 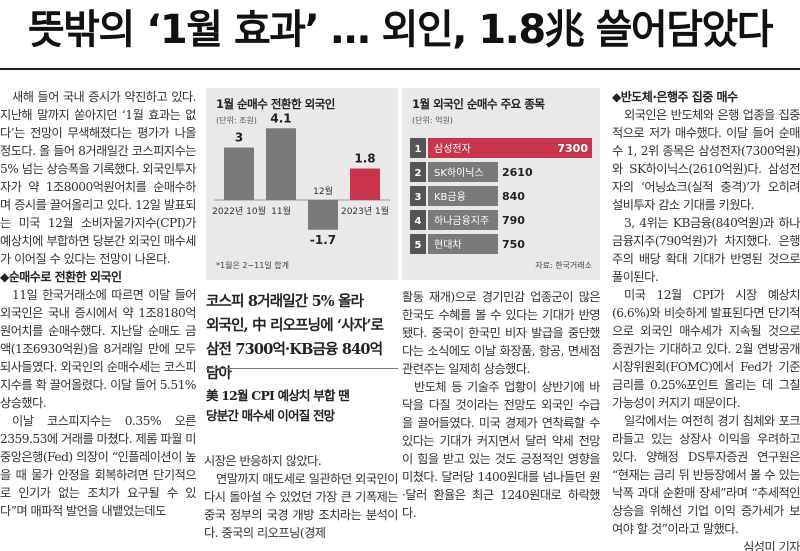 What do you see at coordinates (294, 361) in the screenshot?
I see `deck-line: 삼전 7300억·KB금융 840억 담아` at bounding box center [294, 361].